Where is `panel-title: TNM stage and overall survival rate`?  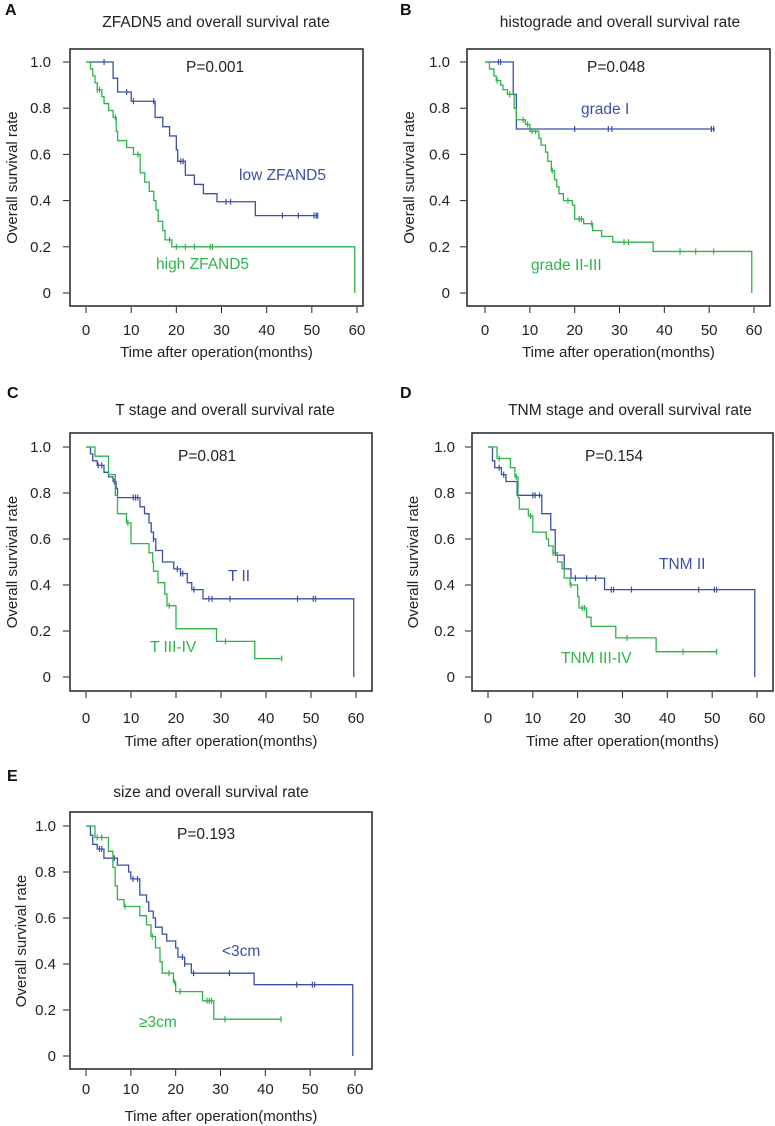 panel-title: TNM stage and overall survival rate is located at coordinates (630, 410).